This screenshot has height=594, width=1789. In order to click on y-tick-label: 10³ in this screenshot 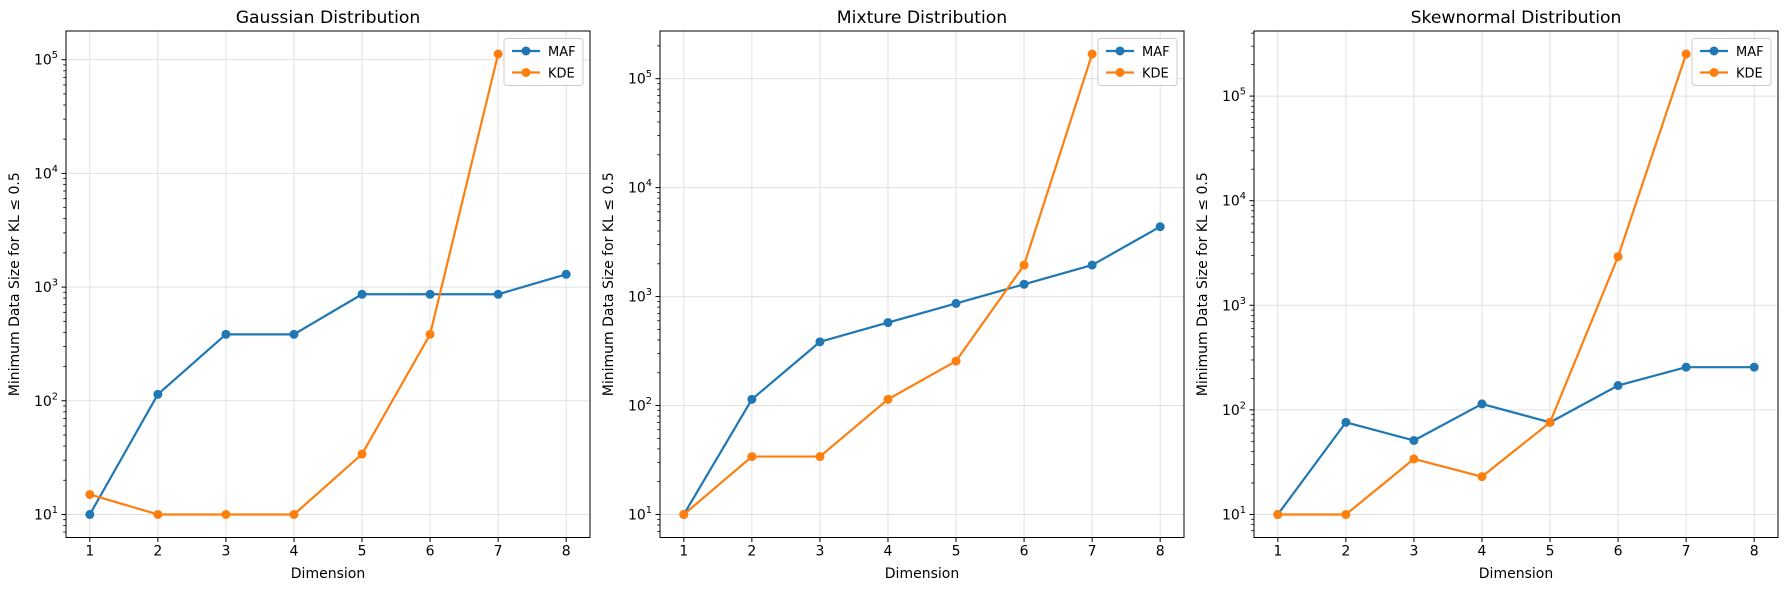, I will do `click(1234, 305)`.